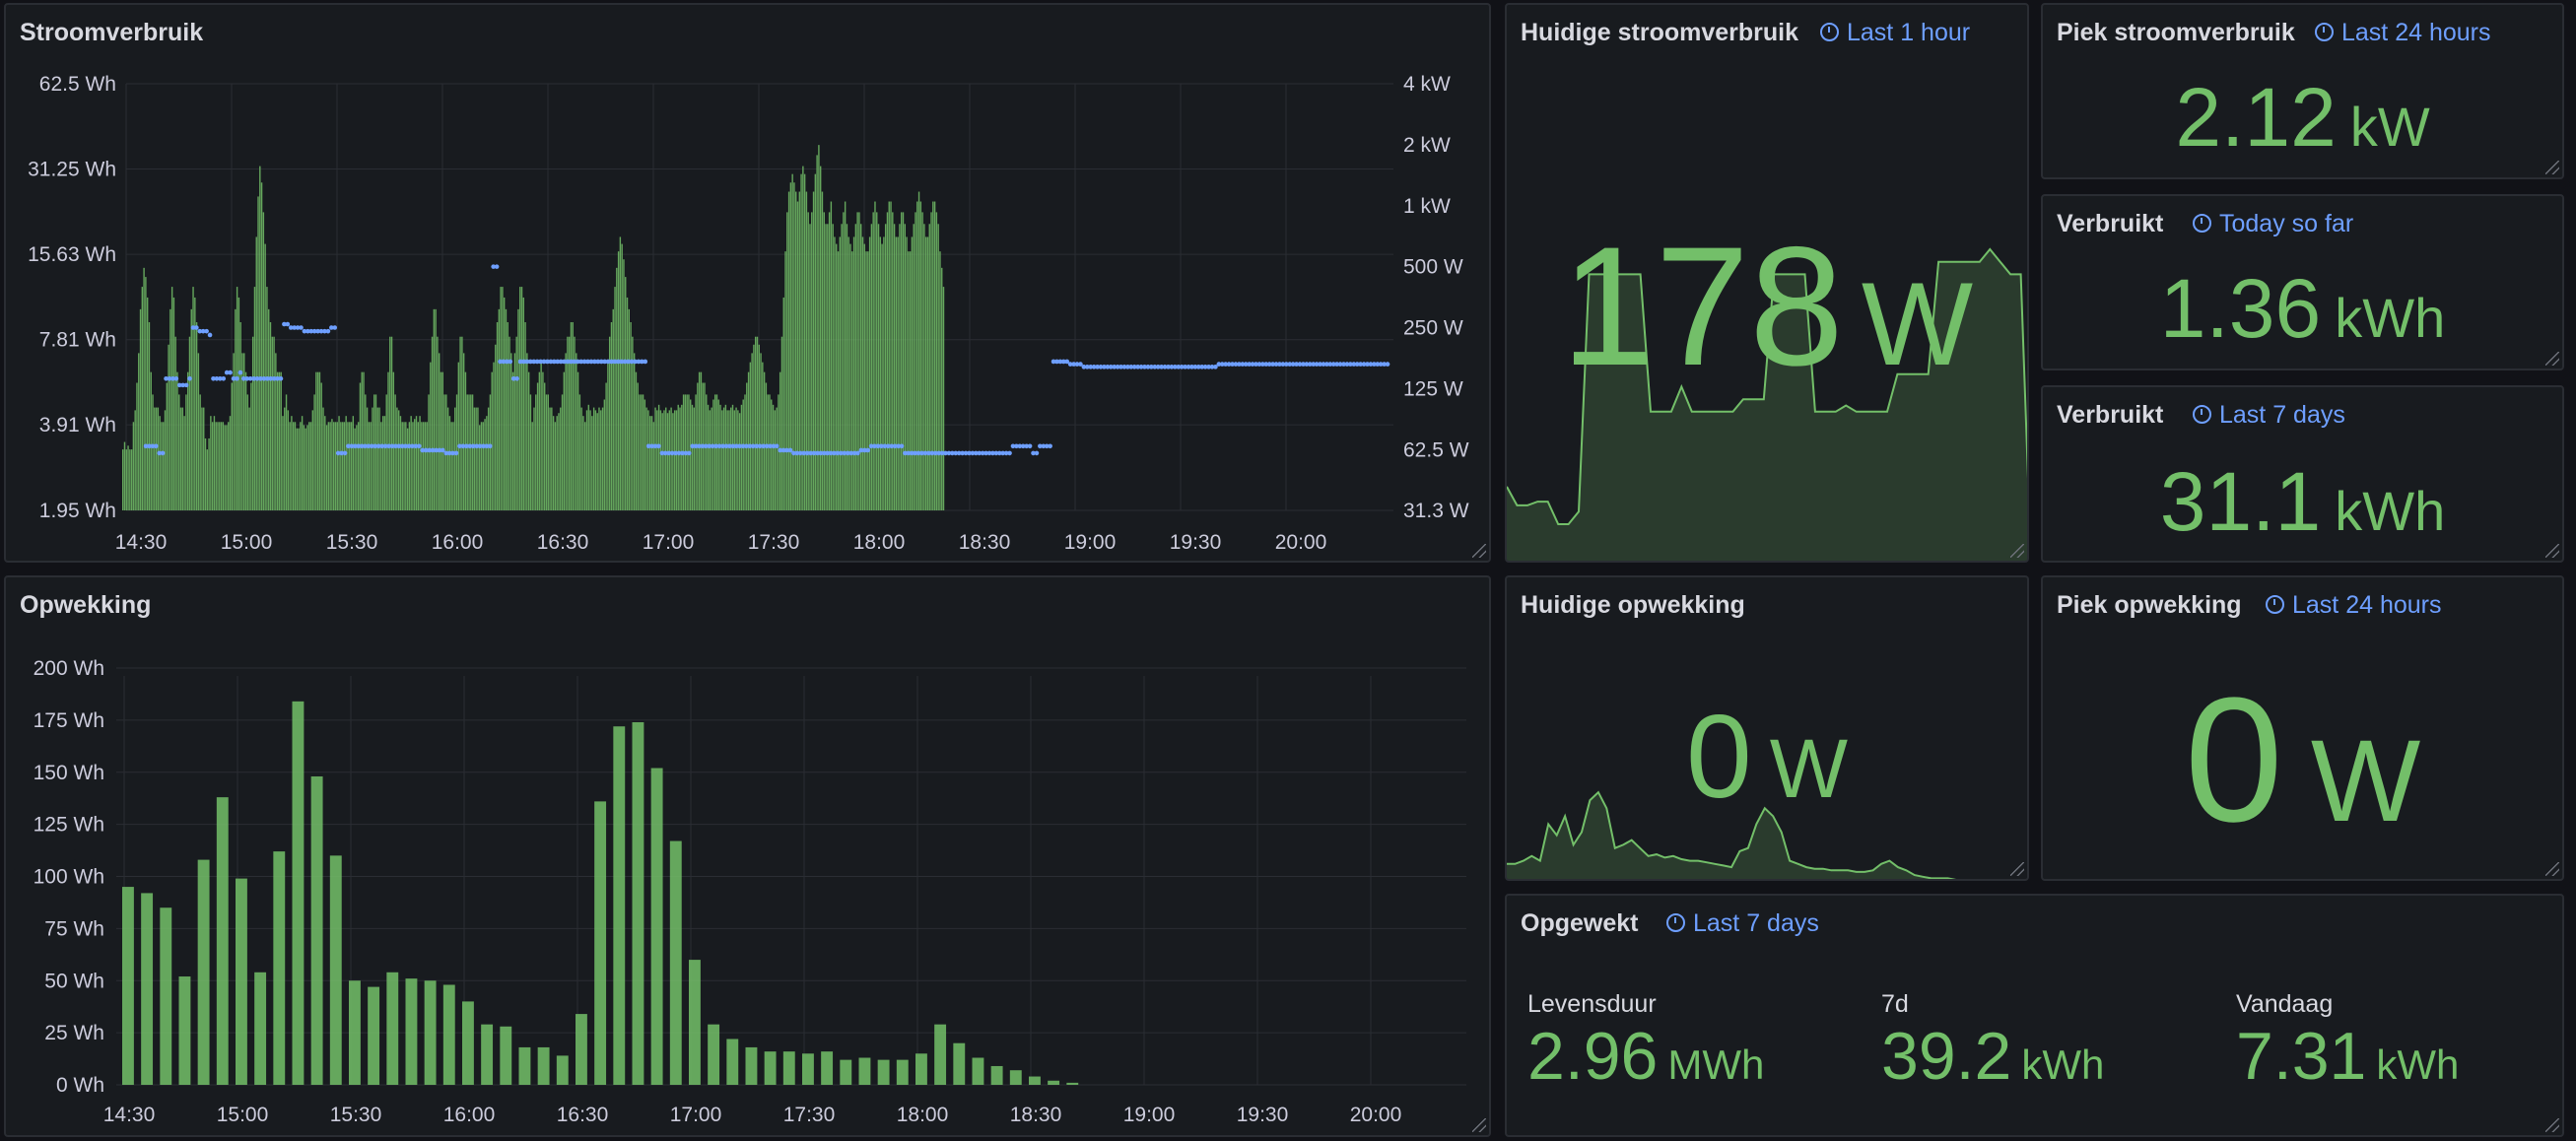 The width and height of the screenshot is (2576, 1141). What do you see at coordinates (2302, 91) in the screenshot?
I see `panel-piek-stroomverbruik: Piek stroomverbruik Last 24 hours 2.12 kW` at bounding box center [2302, 91].